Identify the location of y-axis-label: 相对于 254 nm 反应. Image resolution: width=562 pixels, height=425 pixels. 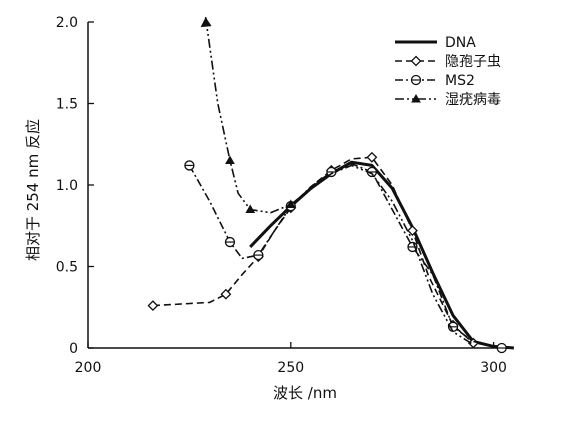
(33, 190).